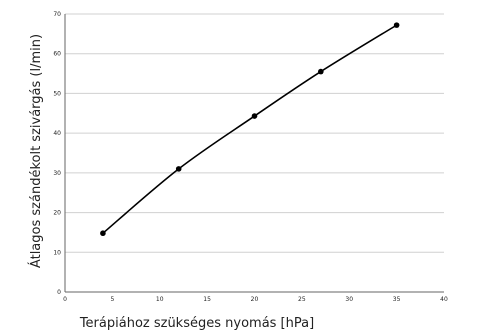 The height and width of the screenshot is (331, 484). What do you see at coordinates (196, 323) in the screenshot?
I see `x-axis-title: Terápiához szükséges nyomás [hPa]` at bounding box center [196, 323].